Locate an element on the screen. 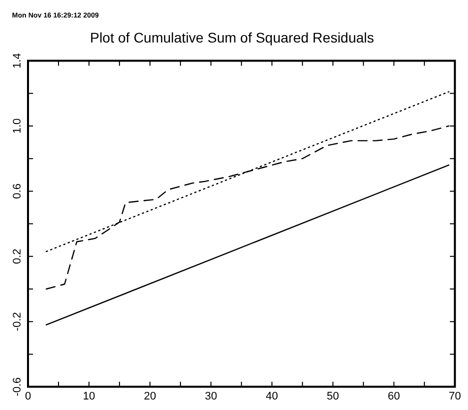 The width and height of the screenshot is (468, 410). y-tick-label: 1.0 is located at coordinates (18, 126).